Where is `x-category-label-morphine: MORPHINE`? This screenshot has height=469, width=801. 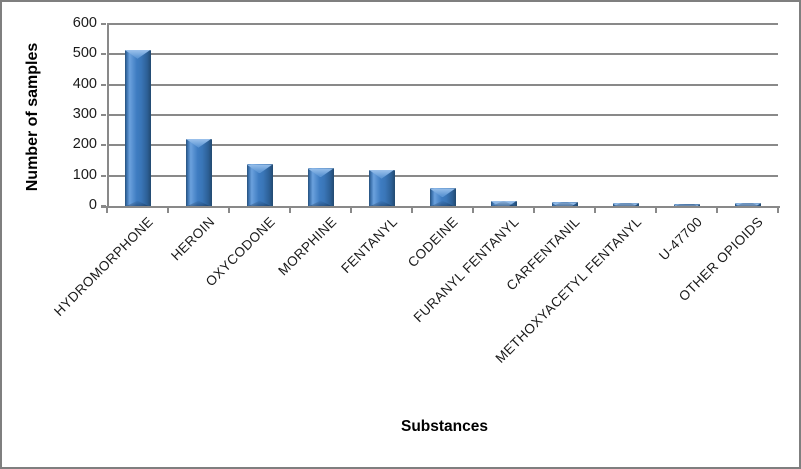
x-category-label-morphine: MORPHINE is located at coordinates (307, 246).